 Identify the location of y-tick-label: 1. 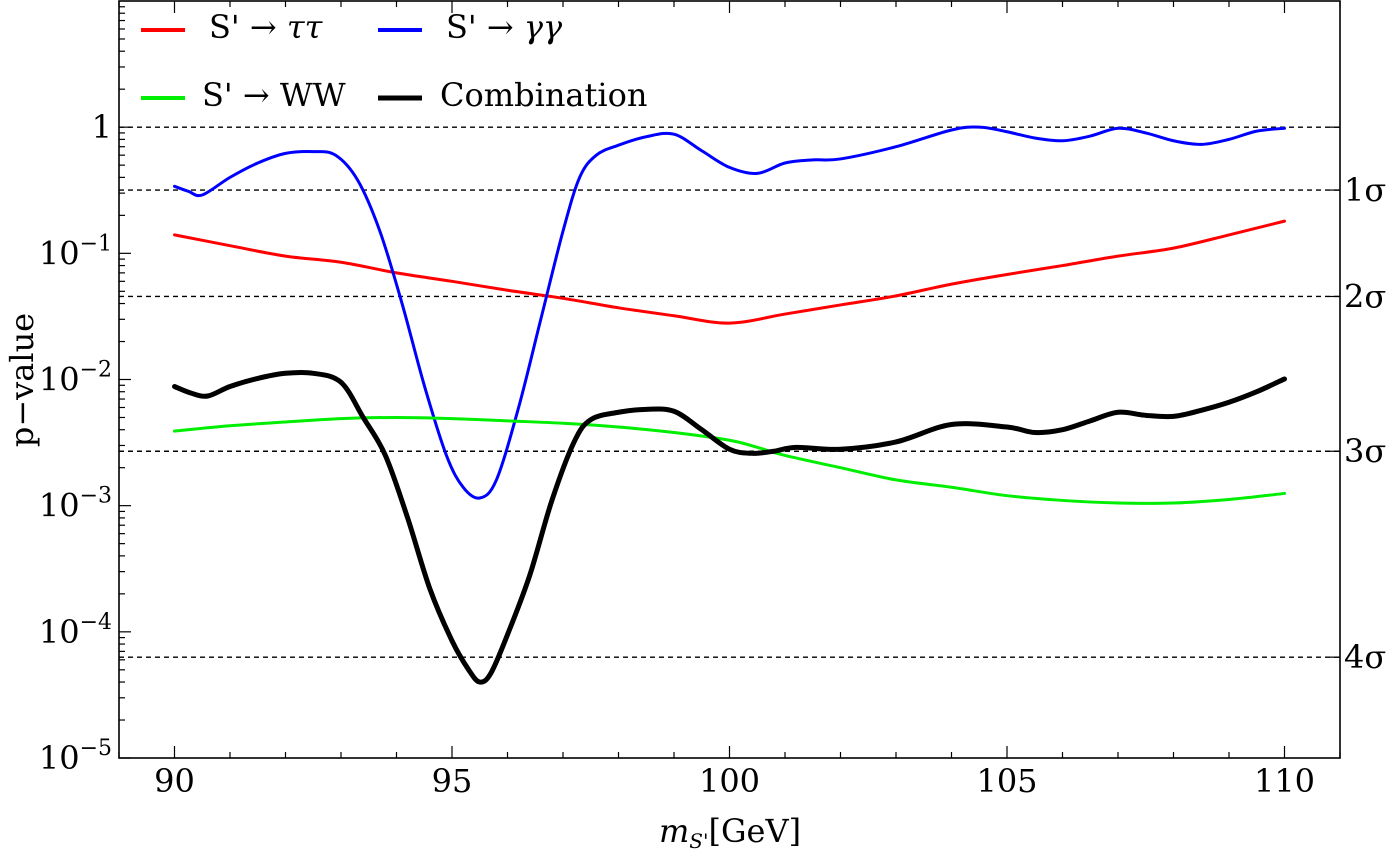
(102, 127).